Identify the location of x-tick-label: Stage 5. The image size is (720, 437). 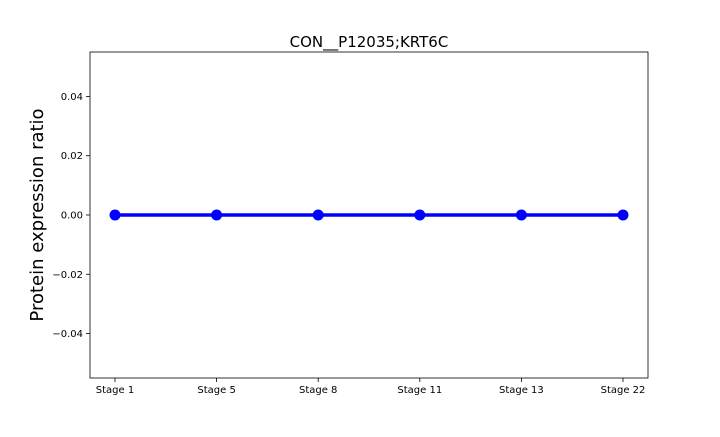
(216, 390).